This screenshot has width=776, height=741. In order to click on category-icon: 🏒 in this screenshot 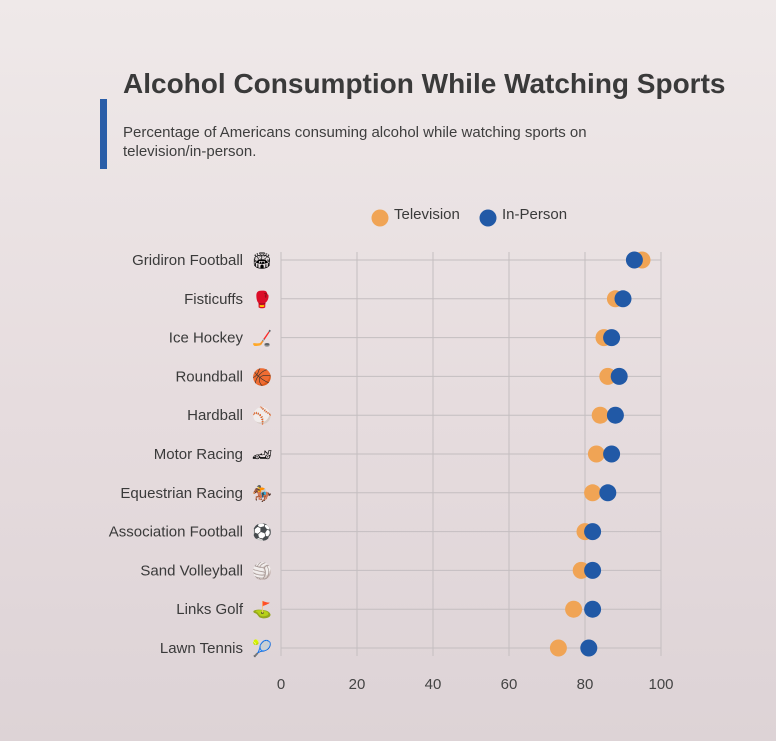, I will do `click(262, 338)`.